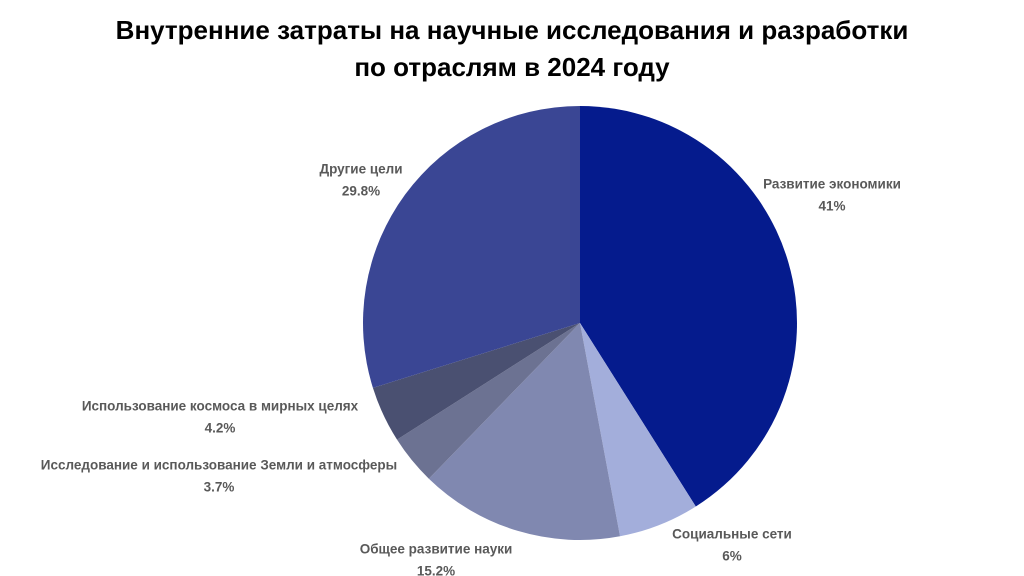 The width and height of the screenshot is (1024, 576). Describe the element at coordinates (831, 206) in the screenshot. I see `slice-pct-0: 41%` at that location.